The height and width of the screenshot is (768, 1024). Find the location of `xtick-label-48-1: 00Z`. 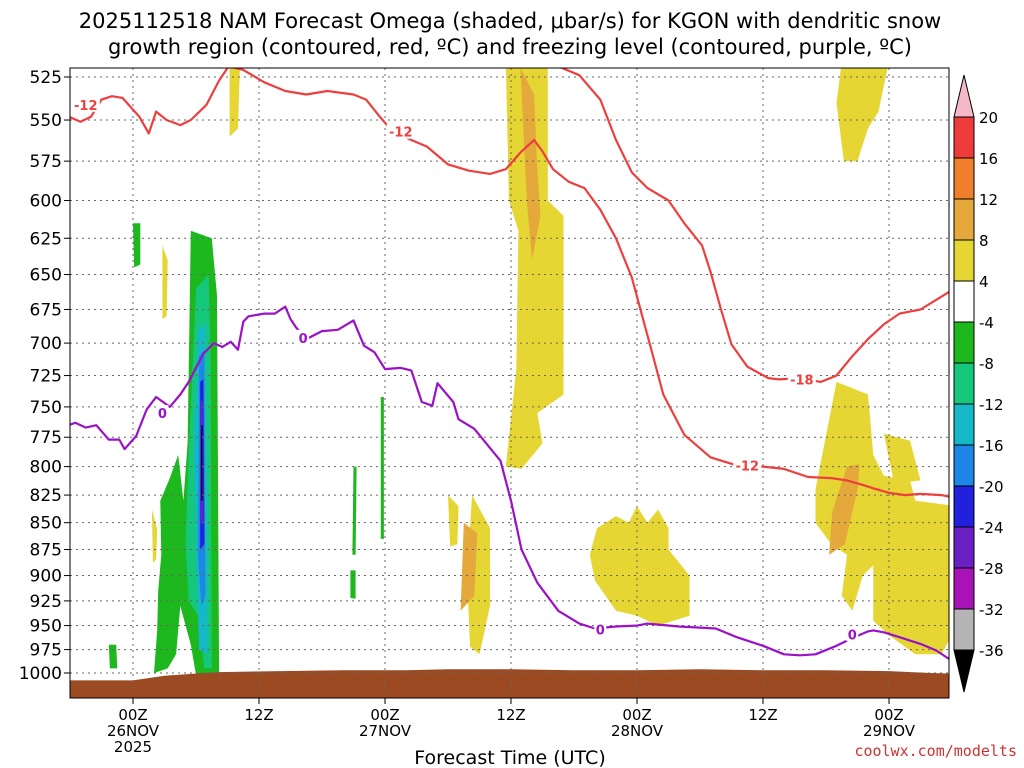

xtick-label-48-1: 00Z is located at coordinates (636, 715).